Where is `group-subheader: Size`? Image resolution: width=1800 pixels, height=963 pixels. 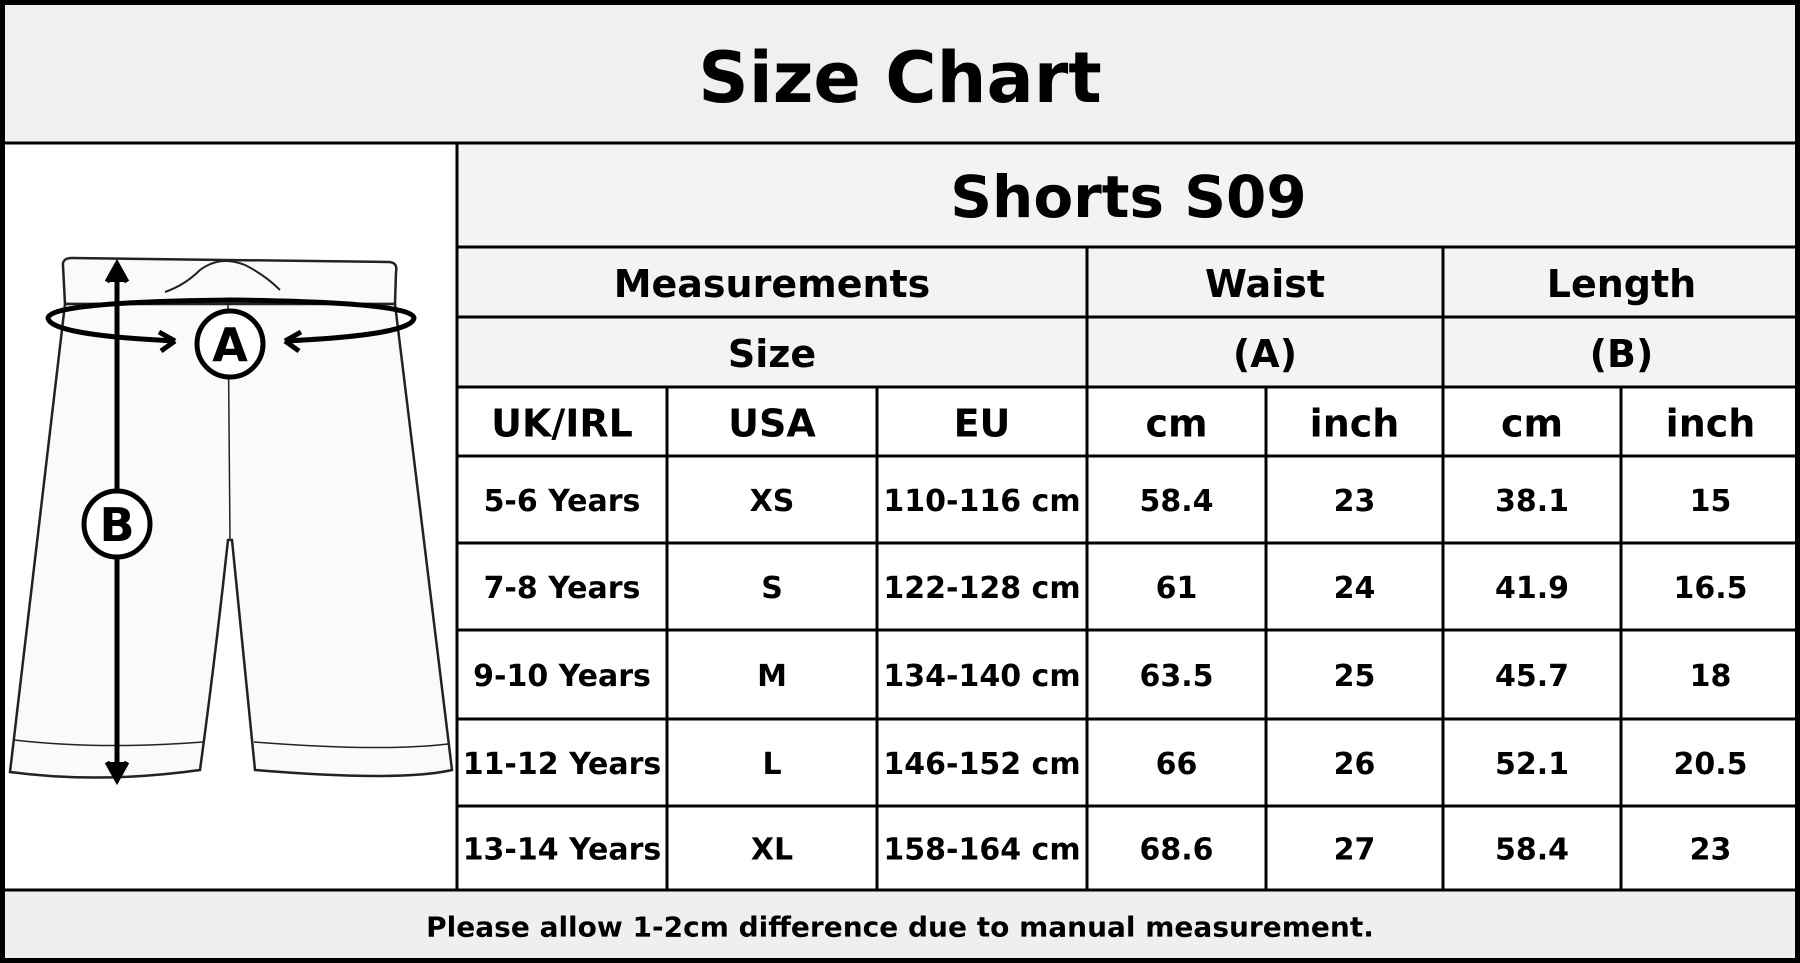 group-subheader: Size is located at coordinates (772, 354).